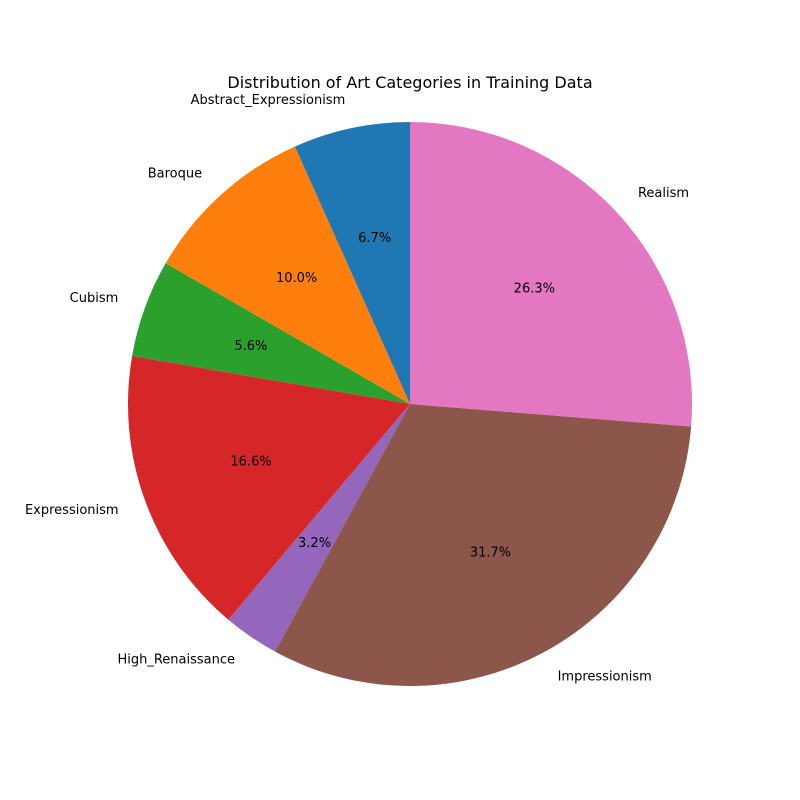 This screenshot has height=800, width=800. What do you see at coordinates (175, 173) in the screenshot?
I see `slice-label-baroque: Baroque` at bounding box center [175, 173].